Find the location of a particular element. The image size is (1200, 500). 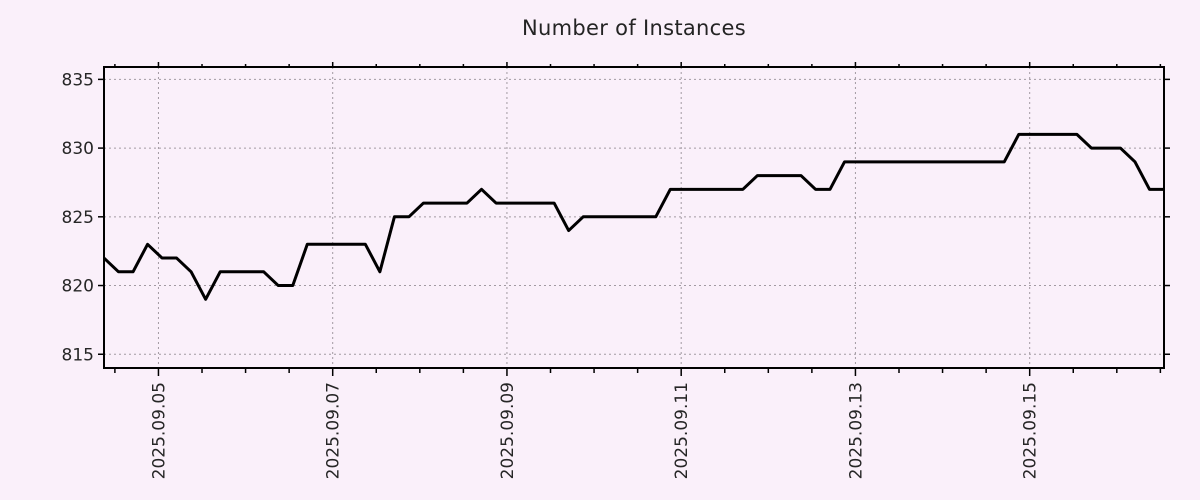

x-tick-label: 2025.09.07 is located at coordinates (334, 430).